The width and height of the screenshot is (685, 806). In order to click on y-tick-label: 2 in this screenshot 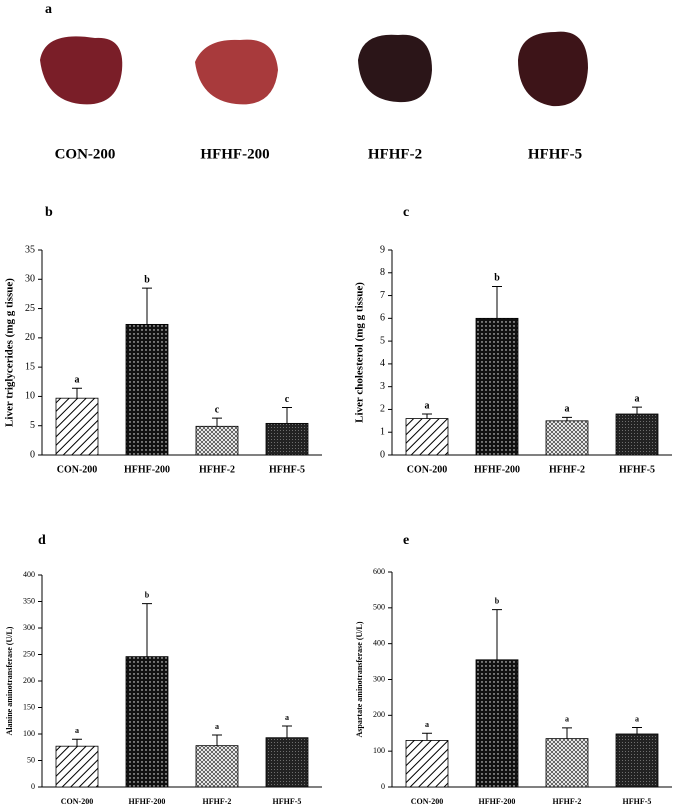, I will do `click(382, 409)`.